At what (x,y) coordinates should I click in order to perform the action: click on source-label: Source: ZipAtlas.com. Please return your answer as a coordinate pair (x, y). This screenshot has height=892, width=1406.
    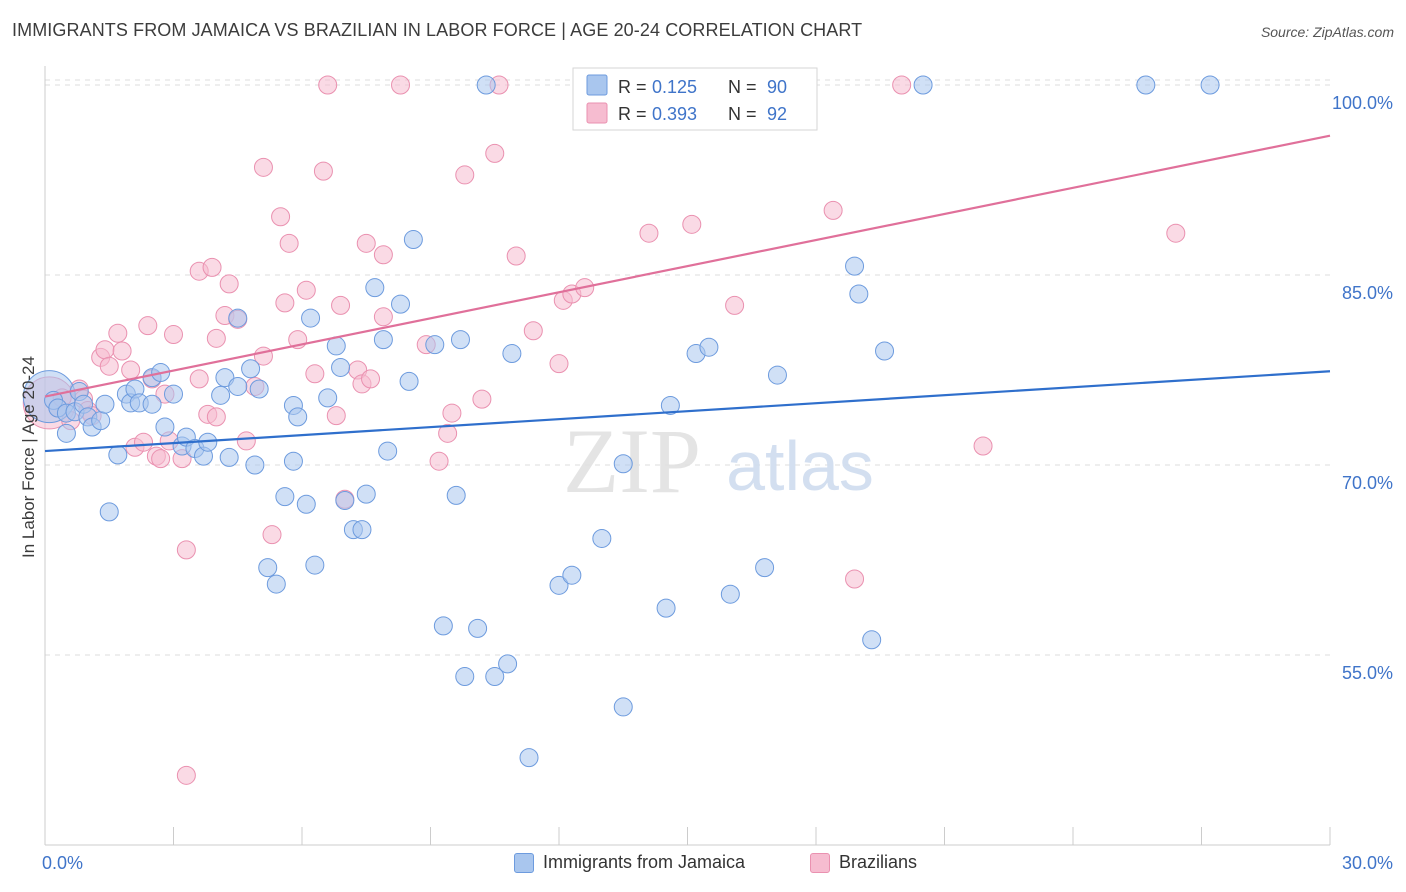
    Looking at the image, I should click on (1327, 32).